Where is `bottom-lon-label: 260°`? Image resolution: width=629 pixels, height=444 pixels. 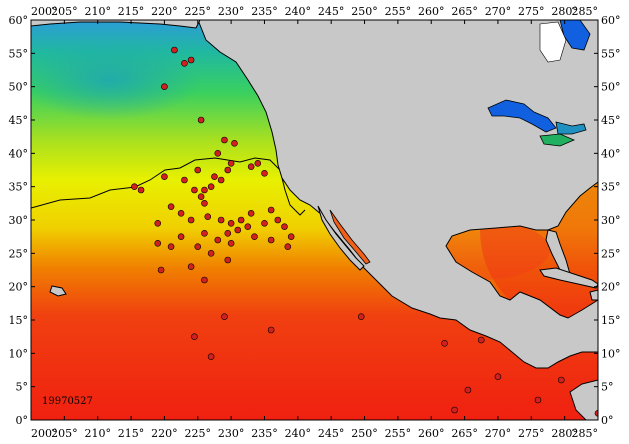
bottom-lon-label: 260° is located at coordinates (431, 433).